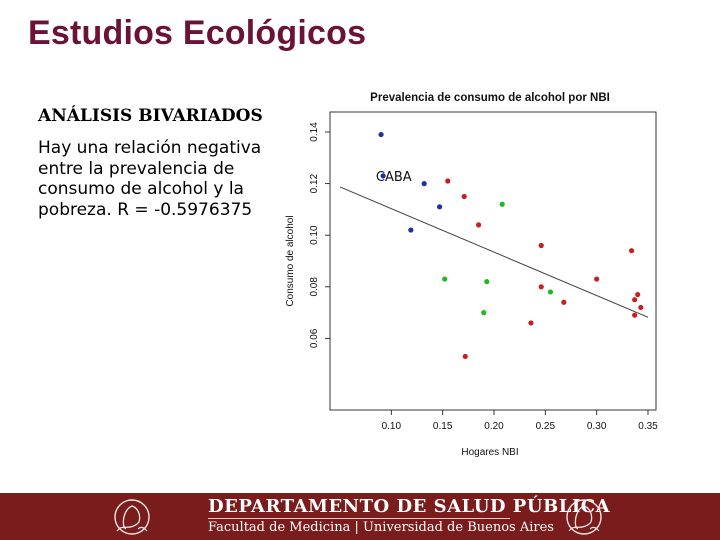 This screenshot has width=720, height=540. Describe the element at coordinates (494, 252) in the screenshot. I see `trend-line` at that location.